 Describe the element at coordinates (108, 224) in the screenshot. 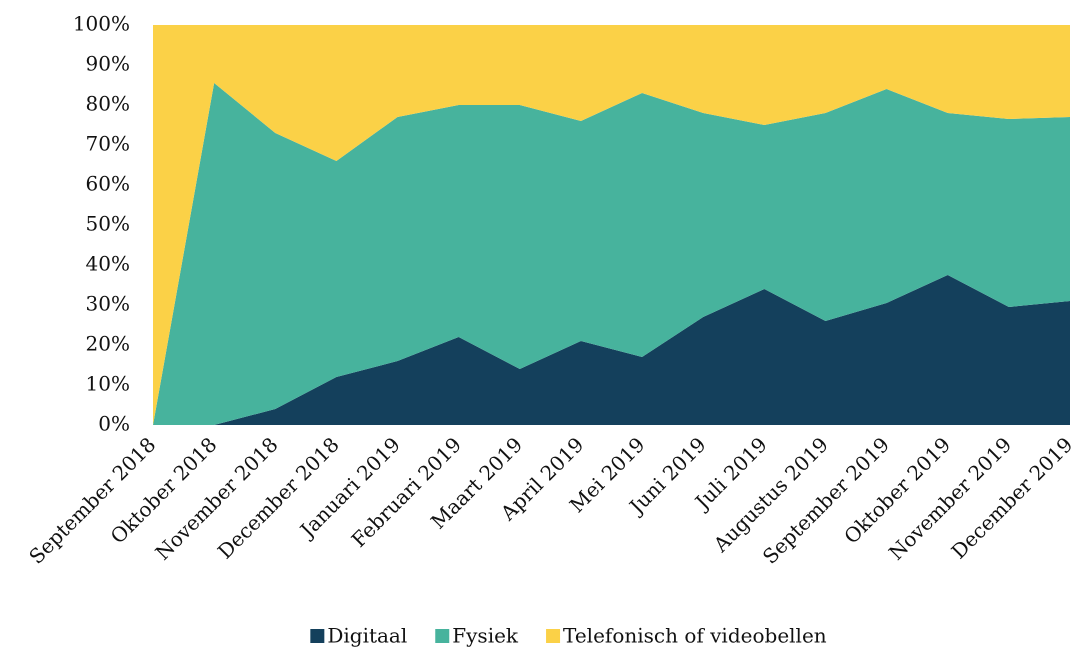

I see `y-tick-label: 50%` at that location.